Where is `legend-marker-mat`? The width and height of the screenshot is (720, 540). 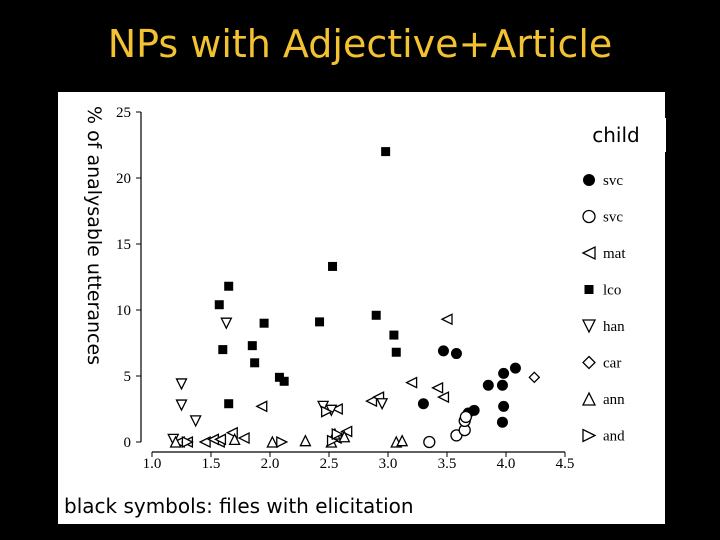 legend-marker-mat is located at coordinates (588, 253).